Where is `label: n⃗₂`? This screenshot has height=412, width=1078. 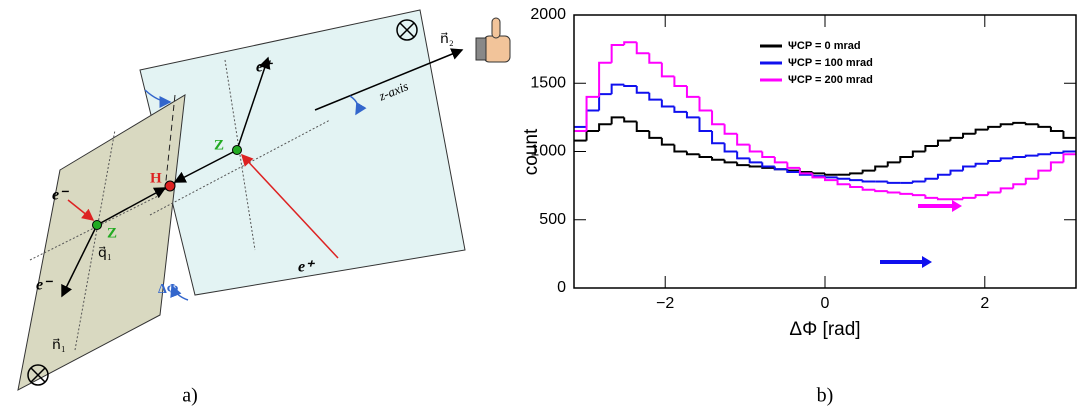
label: n⃗₂ is located at coordinates (447, 39).